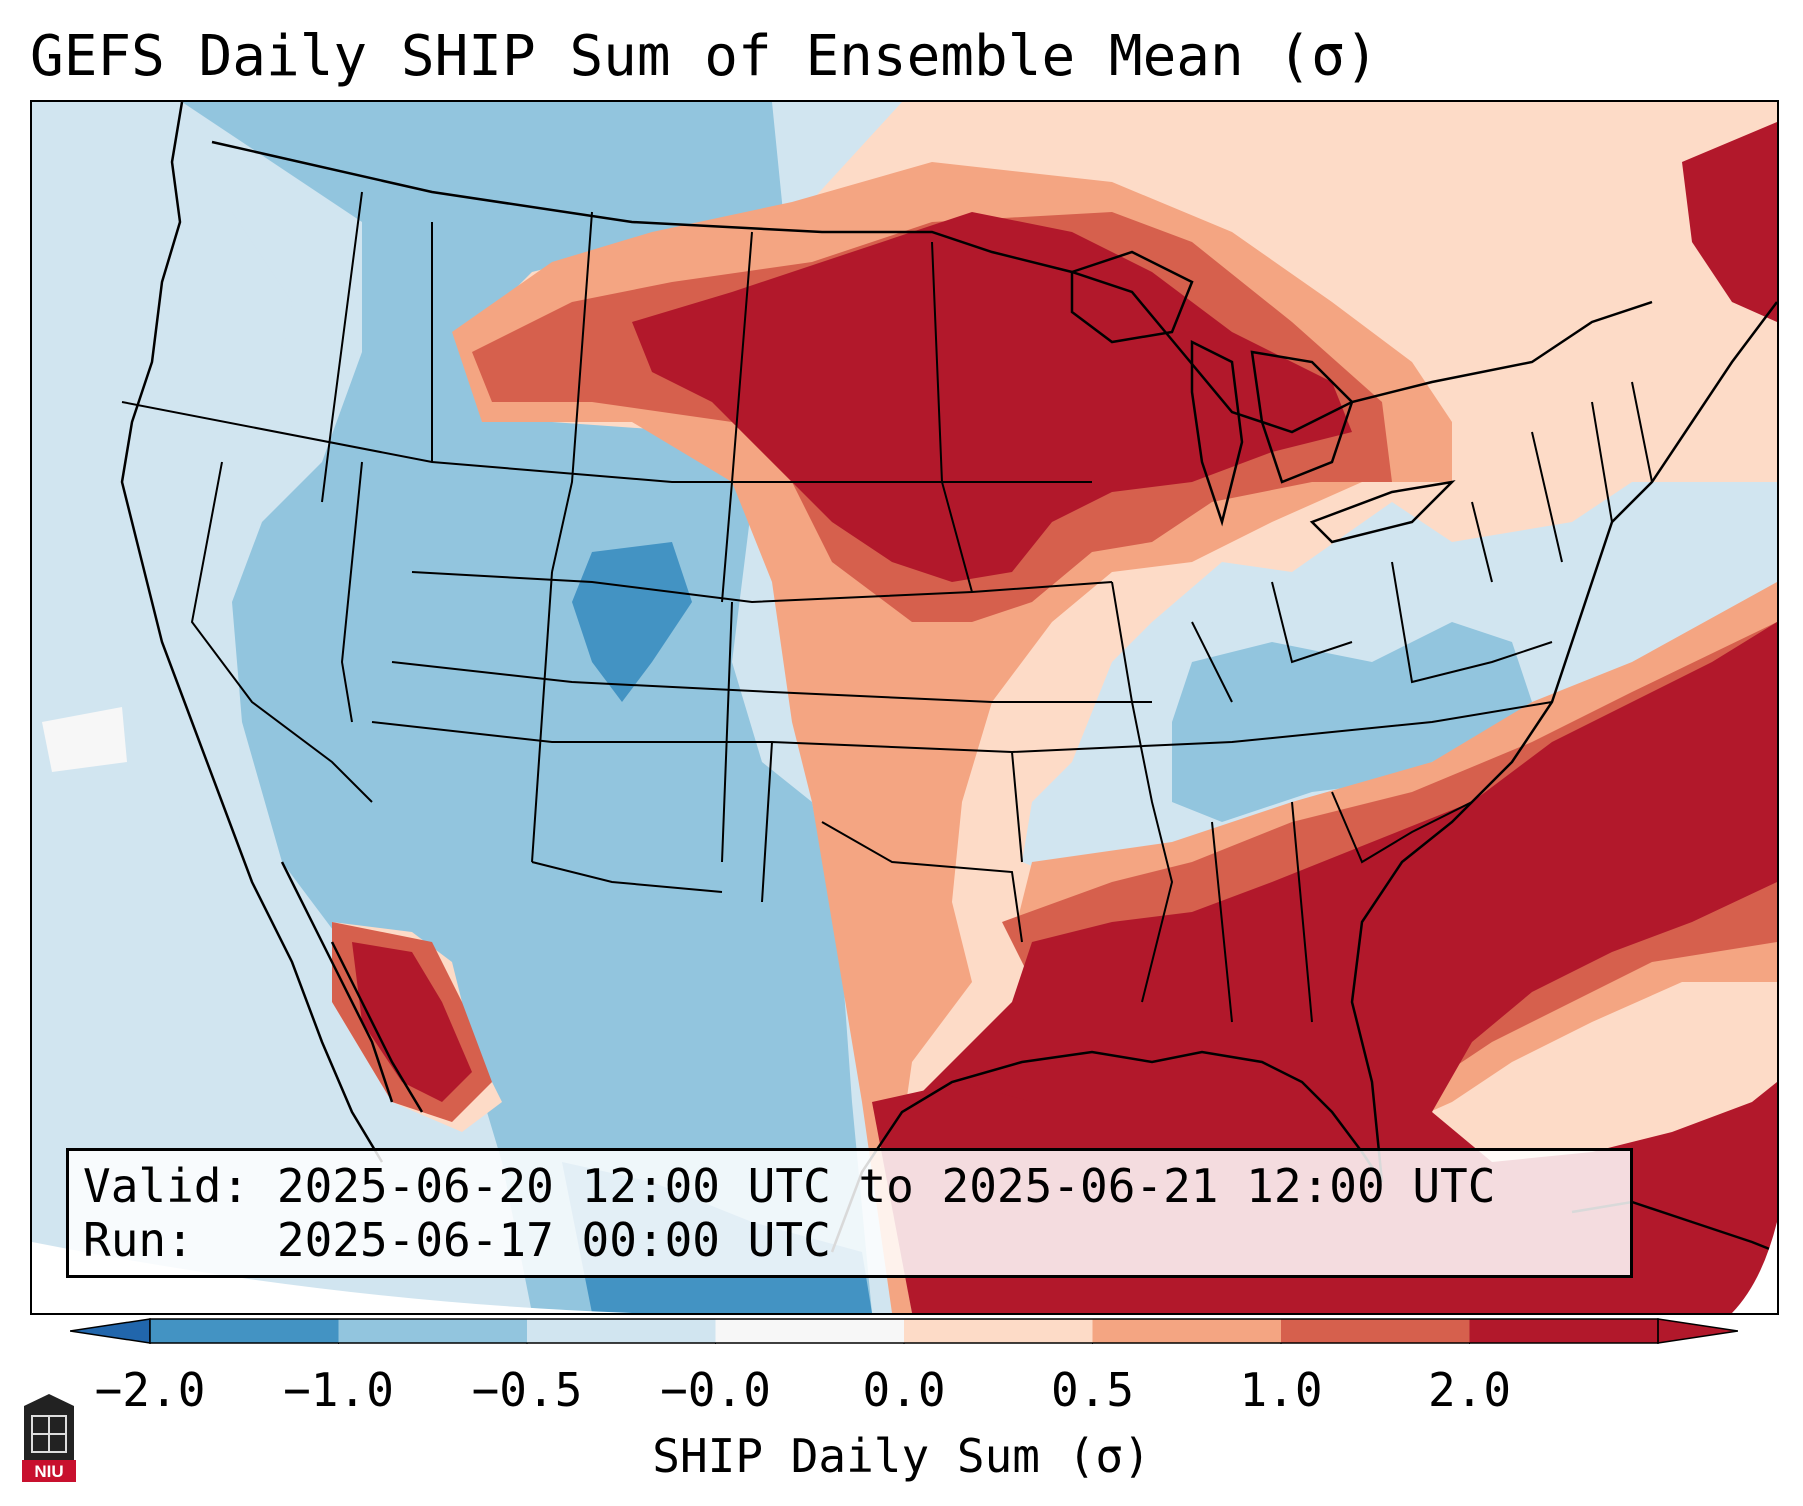  I want to click on valid-label: Valid:, so click(166, 1186).